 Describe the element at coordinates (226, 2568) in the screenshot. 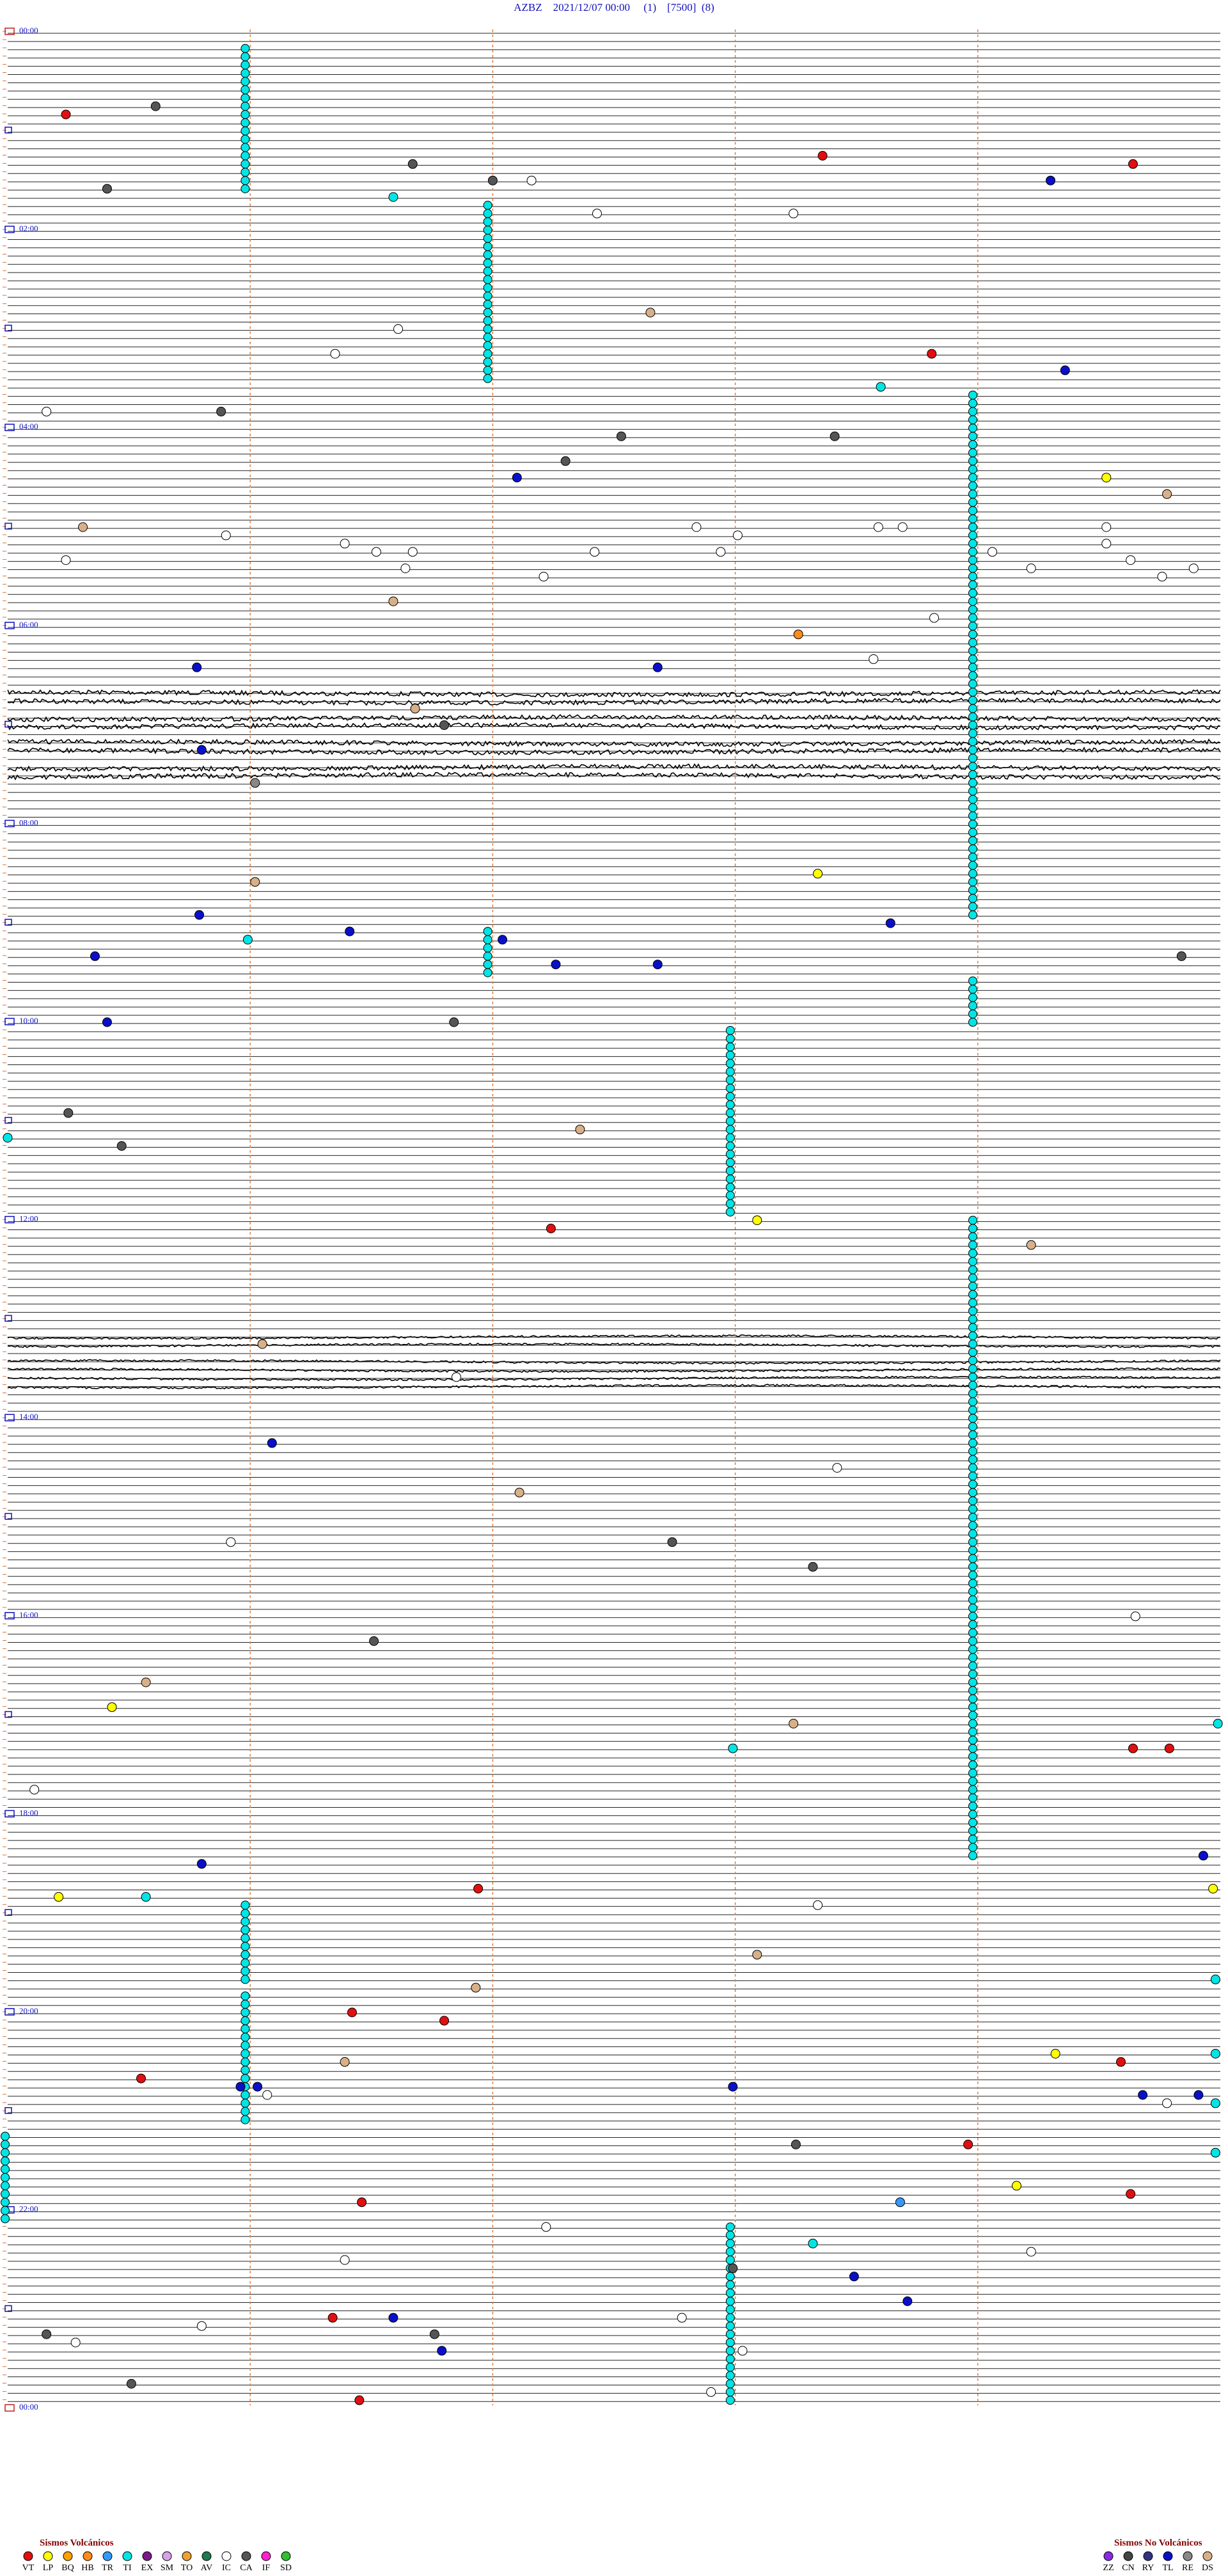

I see `legend-code: IC` at that location.